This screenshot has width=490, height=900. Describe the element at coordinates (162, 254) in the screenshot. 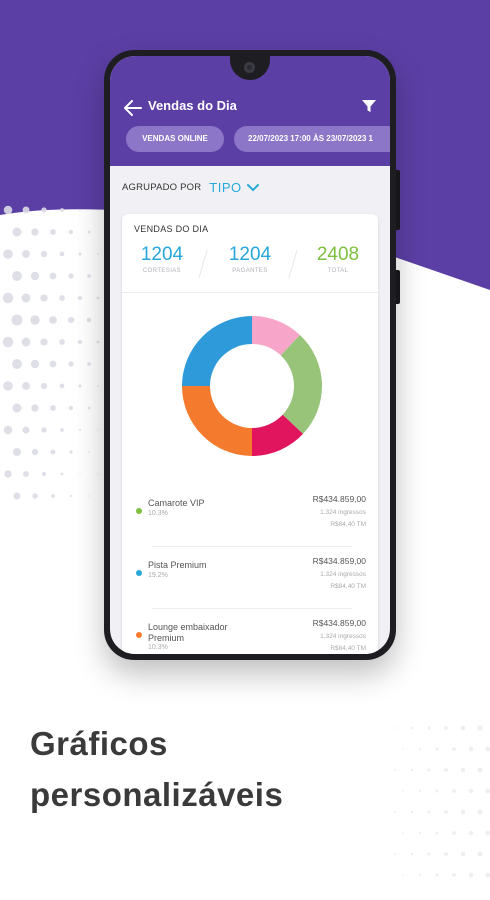

I see `stat-value: 1204` at that location.